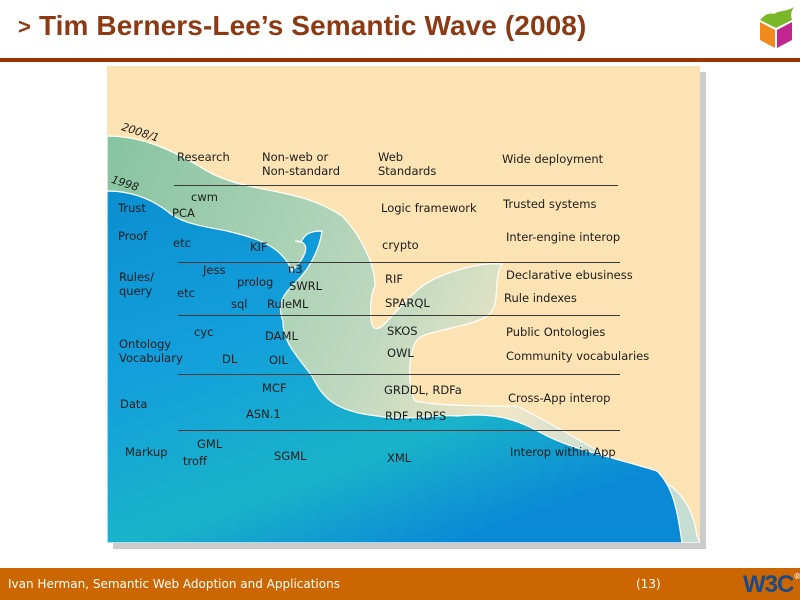 The image size is (800, 600). Describe the element at coordinates (146, 452) in the screenshot. I see `layer-label-markup: Markup` at that location.